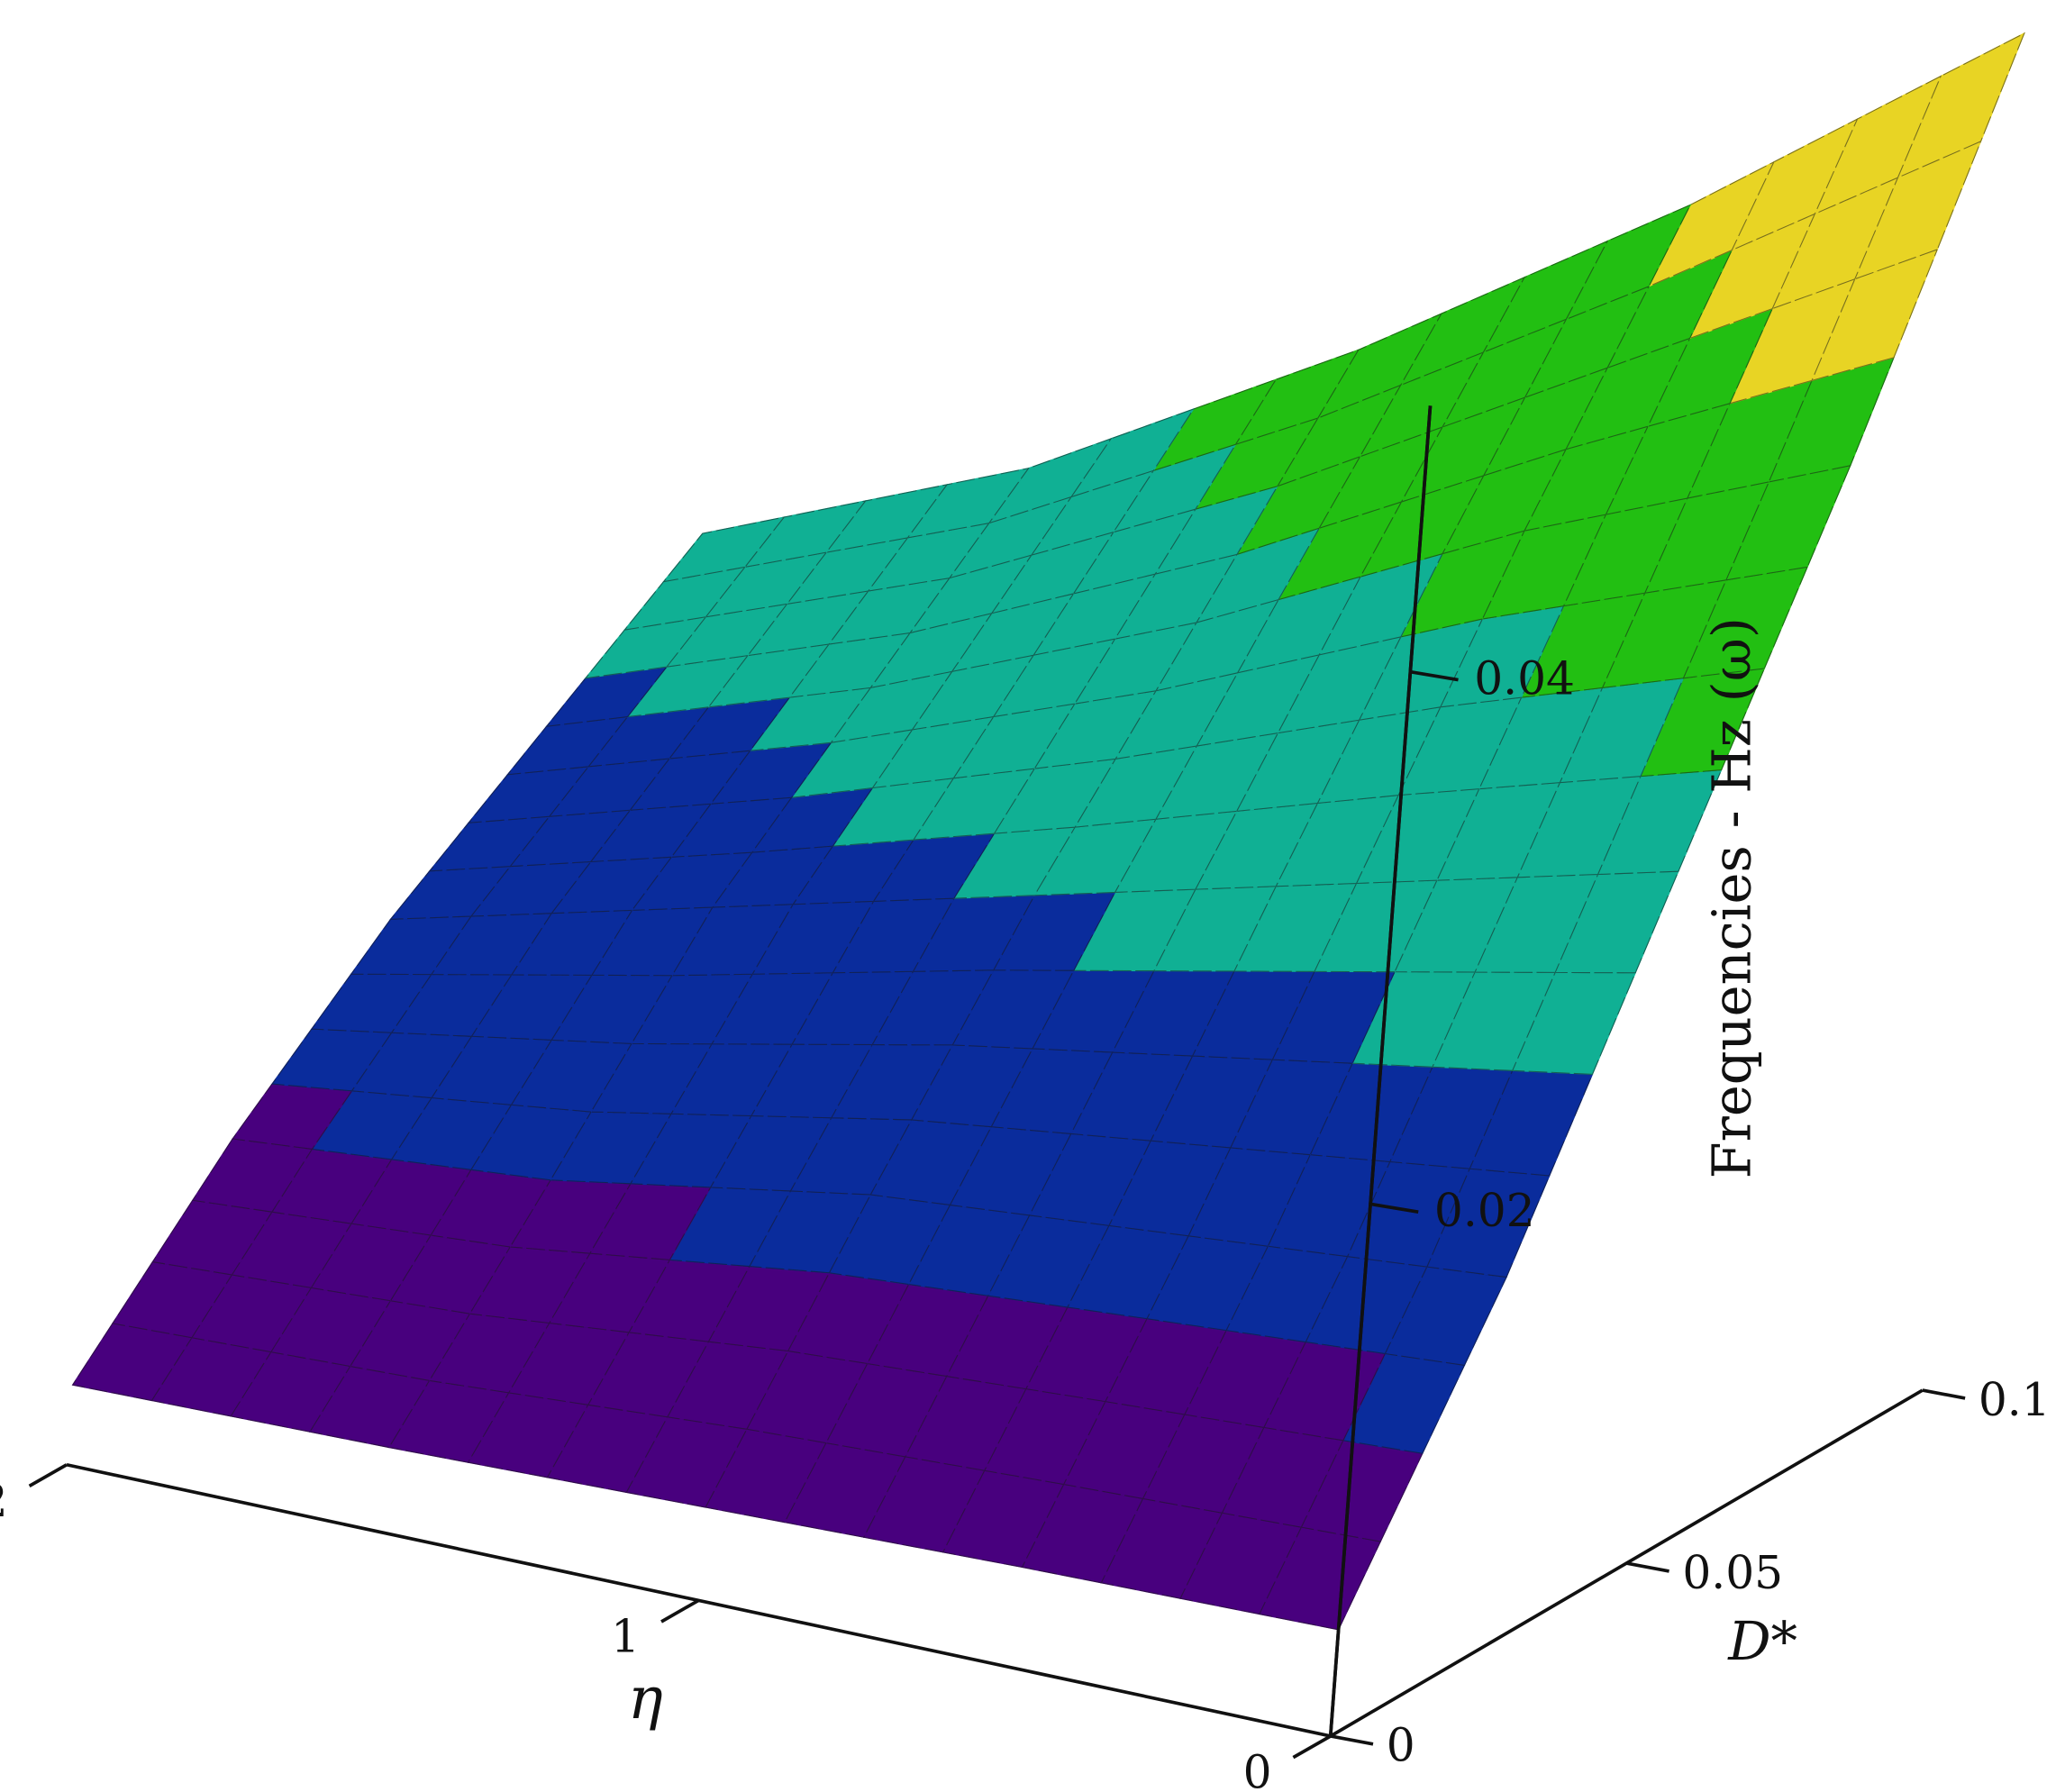  I want to click on x-tick-label: 0, so click(1257, 1769).